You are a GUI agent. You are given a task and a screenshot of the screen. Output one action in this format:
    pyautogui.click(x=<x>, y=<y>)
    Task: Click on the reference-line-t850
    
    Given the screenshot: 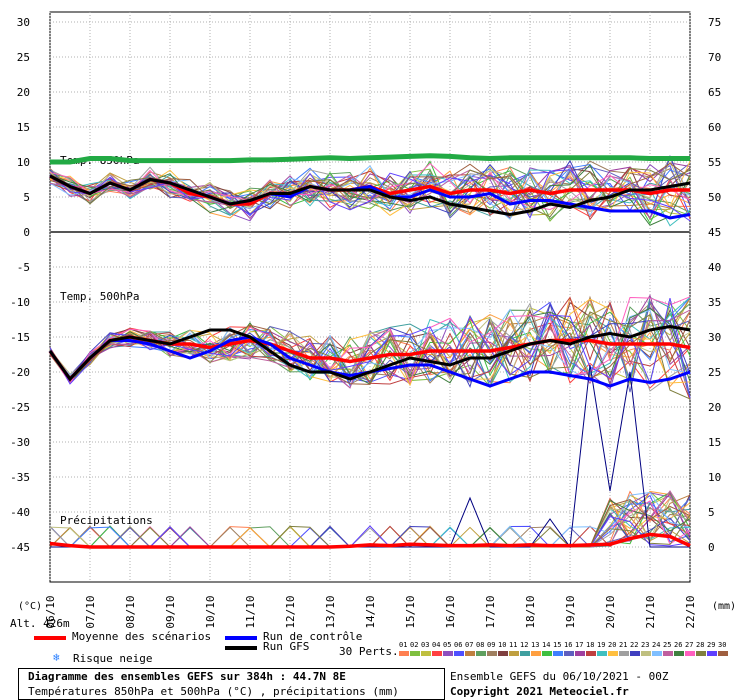 What is the action you would take?
    pyautogui.click(x=370, y=159)
    